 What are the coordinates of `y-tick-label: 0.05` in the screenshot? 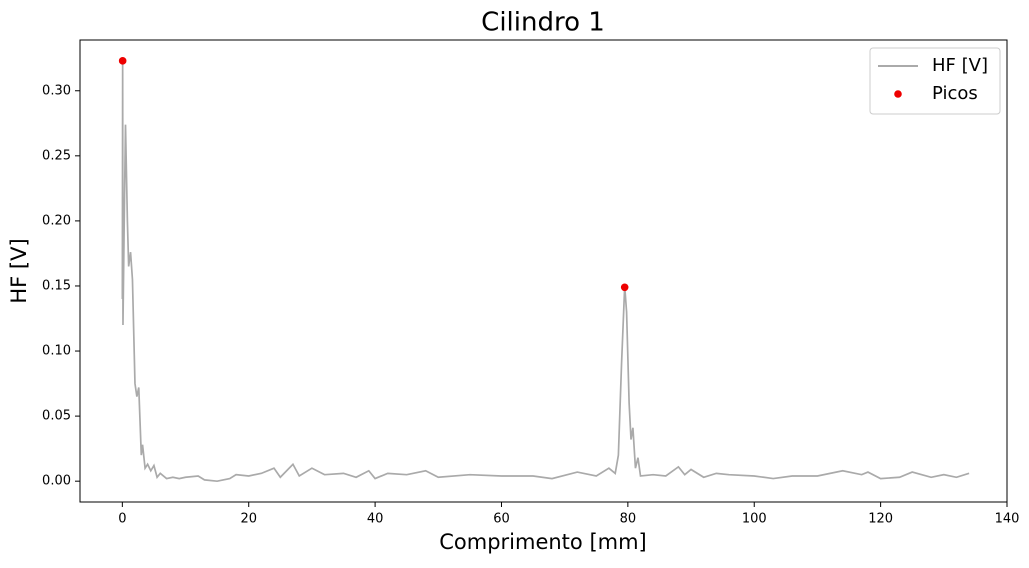 It's located at (56, 416).